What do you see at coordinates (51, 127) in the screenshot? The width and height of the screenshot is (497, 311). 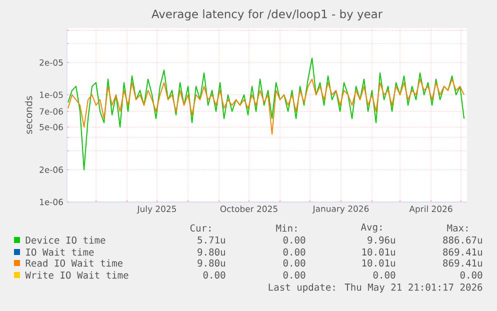 I see `y-tick-label: 5e-06` at bounding box center [51, 127].